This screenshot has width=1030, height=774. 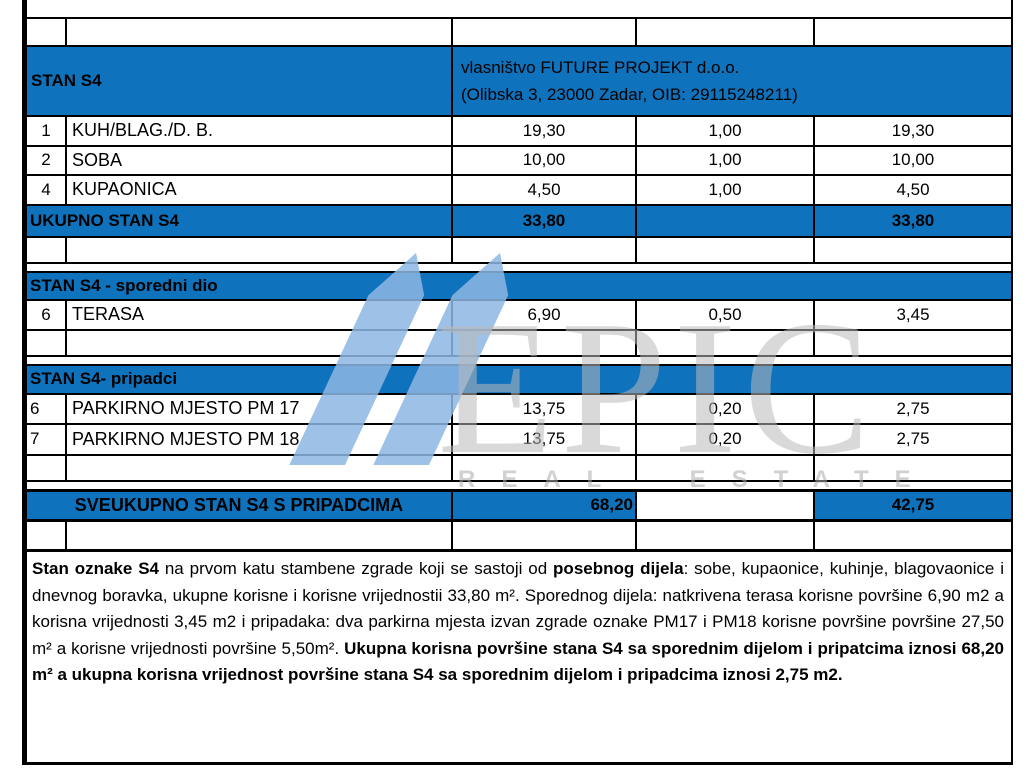 I want to click on subtotal-row: UKUPNO STAN S4 33,80 33,80, so click(x=519, y=222).